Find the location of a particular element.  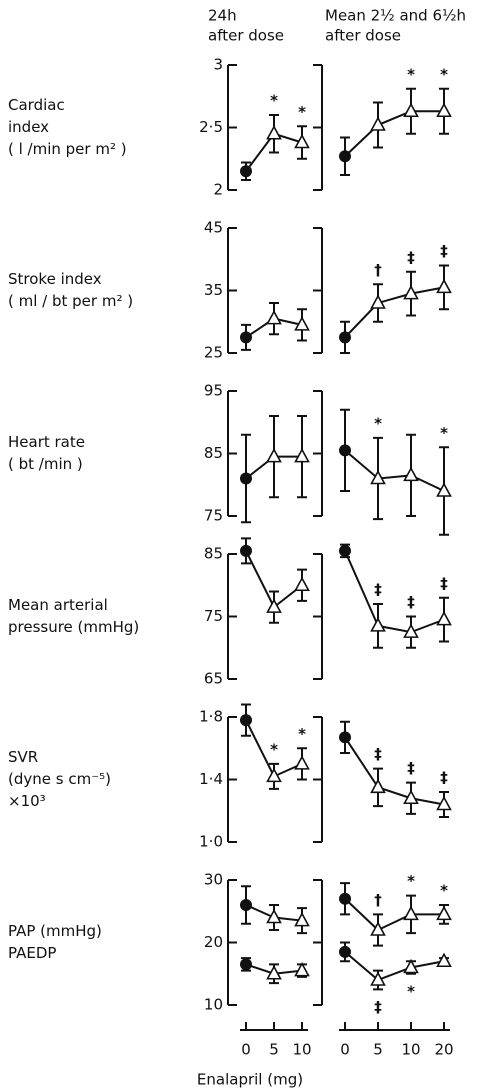

x-tick-label: 20 is located at coordinates (443, 1050).